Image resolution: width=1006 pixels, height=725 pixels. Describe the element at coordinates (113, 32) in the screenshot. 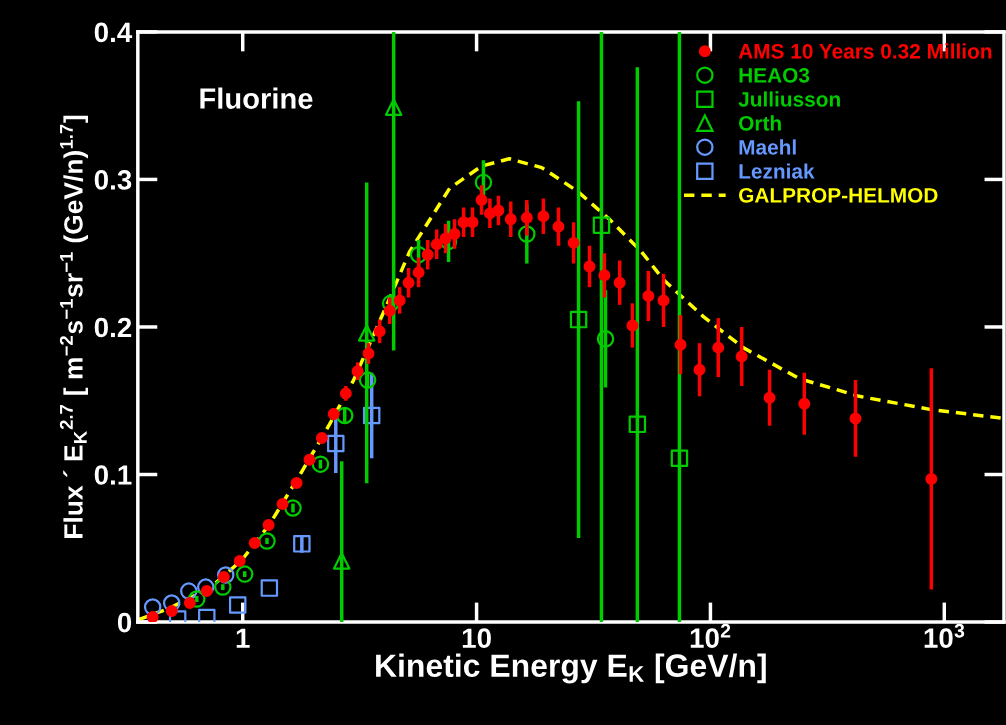

I see `y-tick-label: 0.4` at that location.